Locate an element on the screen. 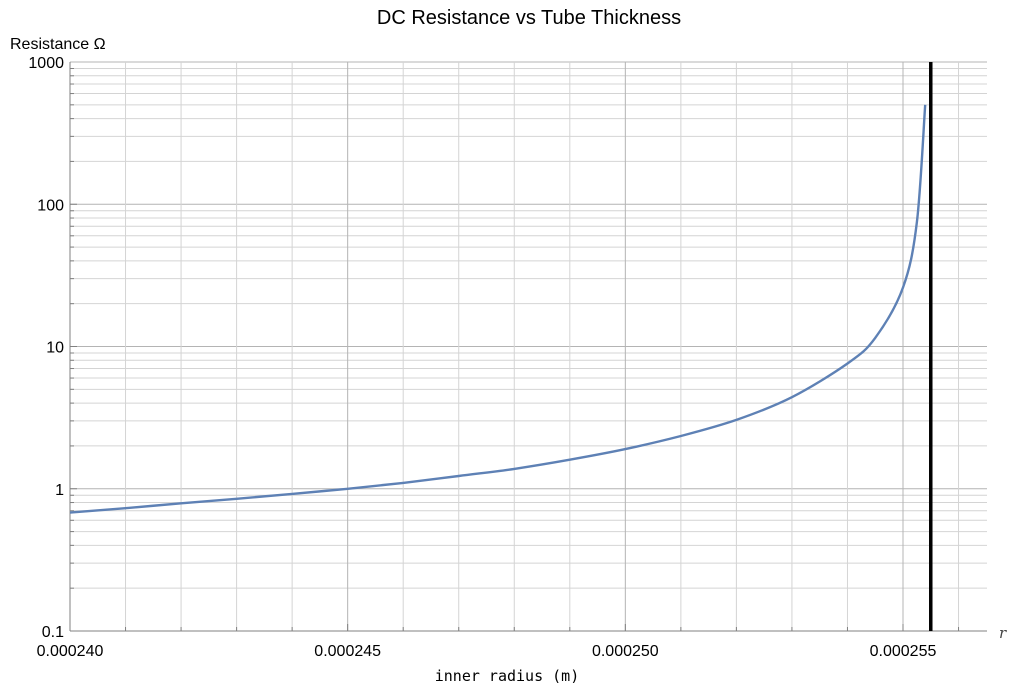 This screenshot has width=1020, height=694. axis-variable-label: r is located at coordinates (1003, 633).